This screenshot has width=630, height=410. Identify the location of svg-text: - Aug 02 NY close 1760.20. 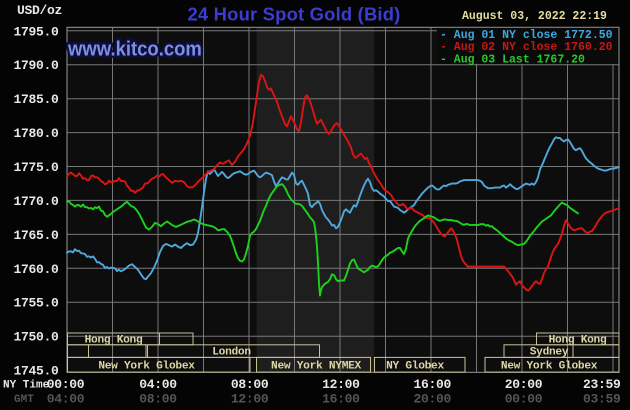
(526, 47).